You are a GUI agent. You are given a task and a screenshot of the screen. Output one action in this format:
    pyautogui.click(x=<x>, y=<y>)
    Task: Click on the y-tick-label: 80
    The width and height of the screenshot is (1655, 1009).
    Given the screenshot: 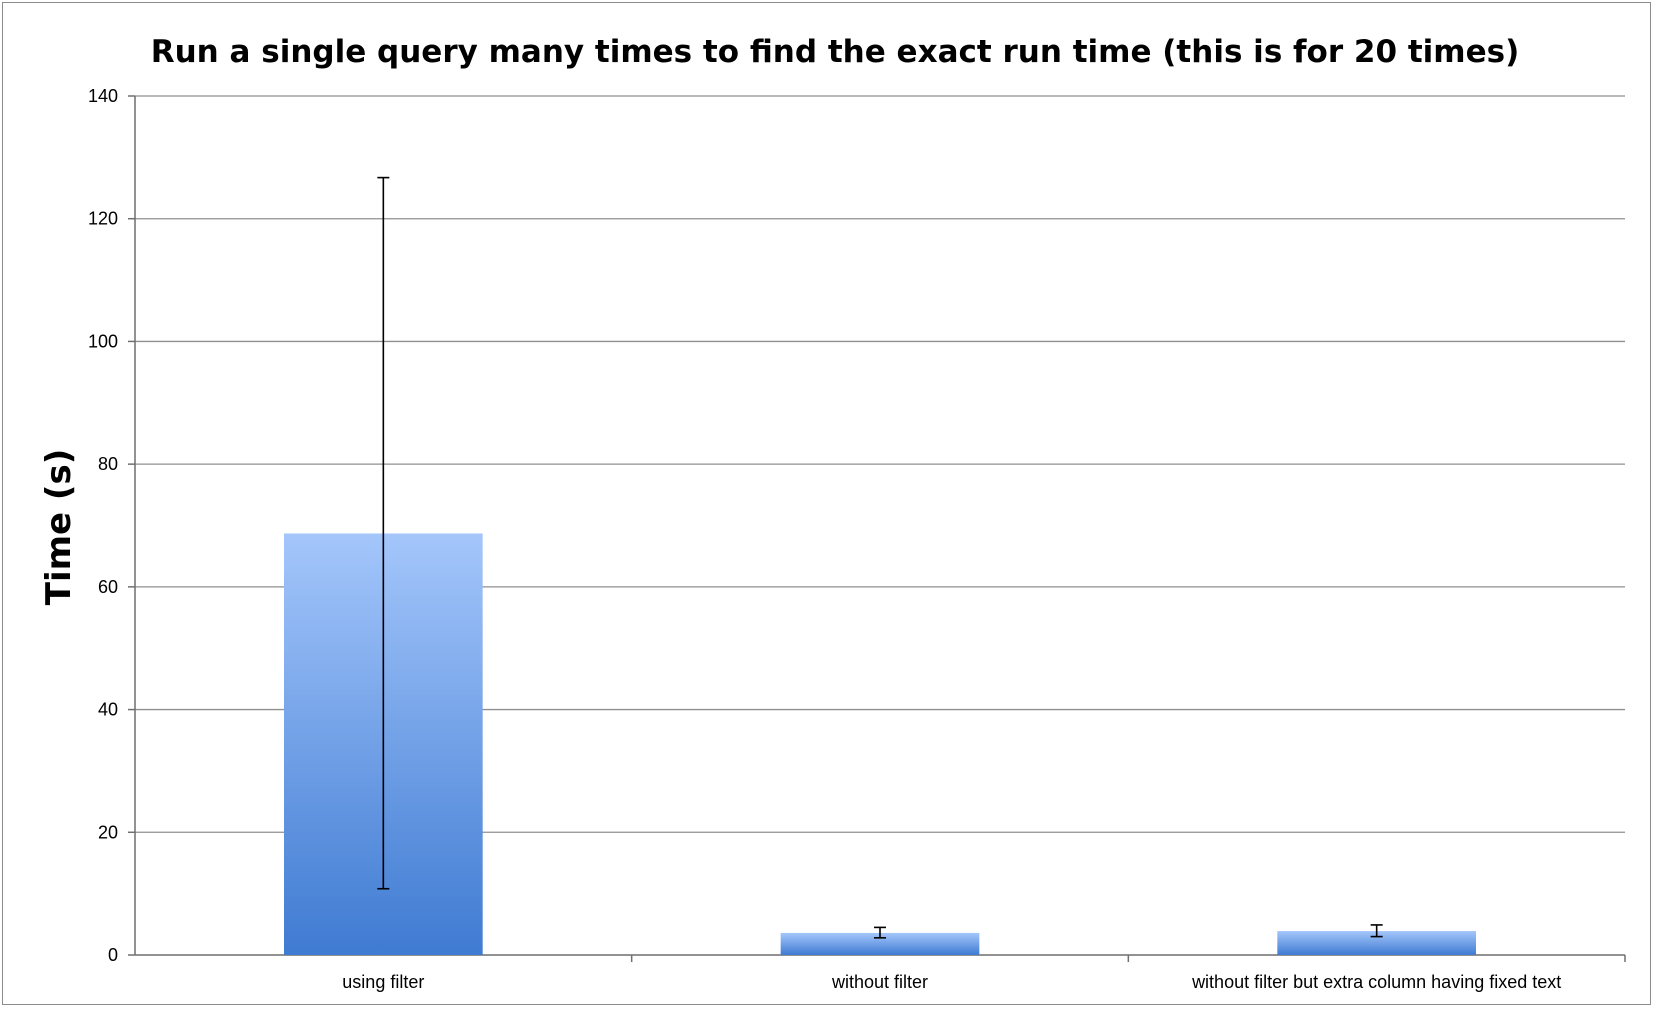 What is the action you would take?
    pyautogui.click(x=108, y=464)
    